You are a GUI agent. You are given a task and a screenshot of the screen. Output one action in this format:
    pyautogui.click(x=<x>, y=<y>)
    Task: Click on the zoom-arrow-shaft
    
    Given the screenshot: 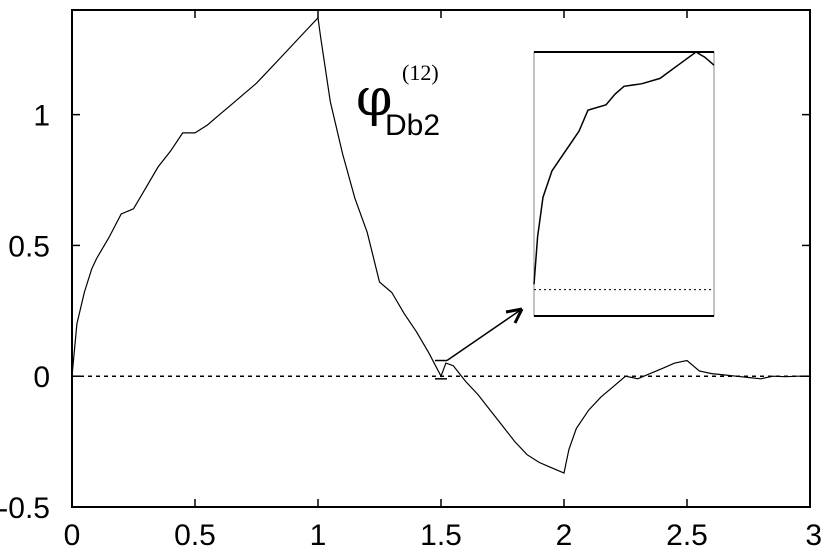 What is the action you would take?
    pyautogui.click(x=484, y=335)
    